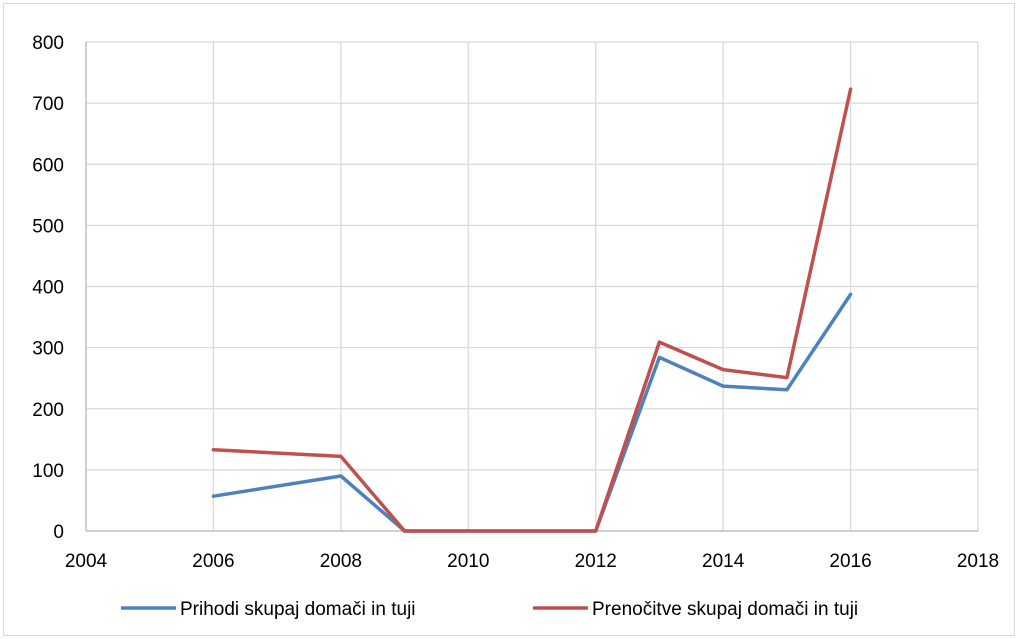 This screenshot has height=639, width=1018. I want to click on y-tick-label: 600, so click(48, 165).